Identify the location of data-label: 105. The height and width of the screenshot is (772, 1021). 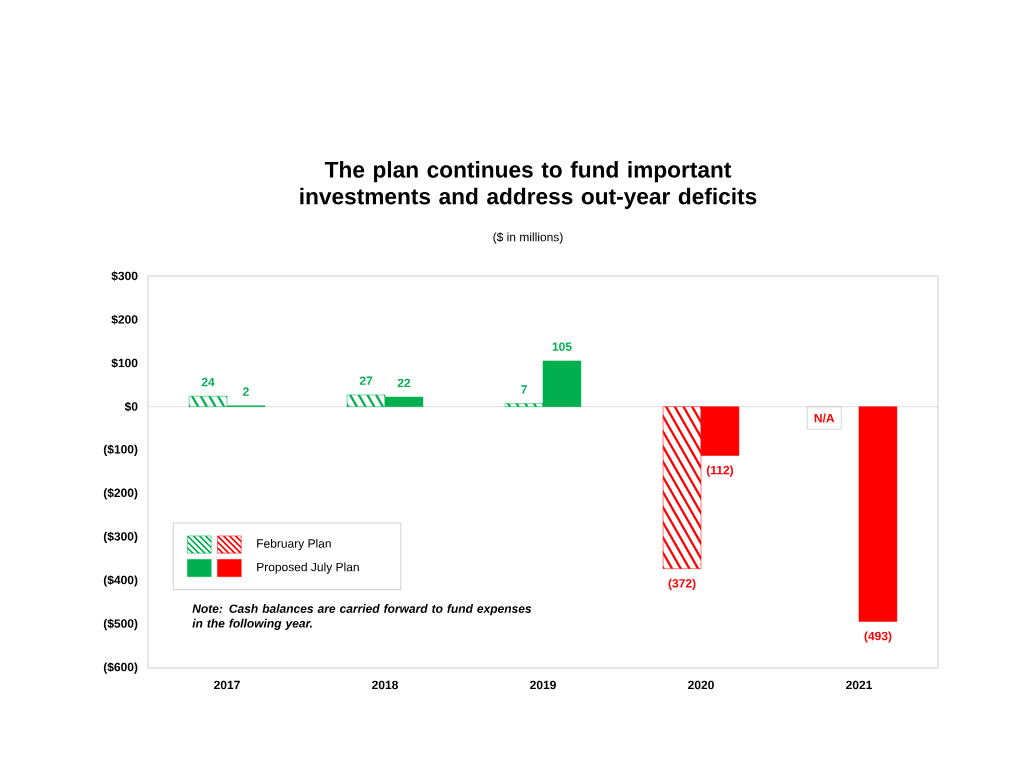
(562, 346).